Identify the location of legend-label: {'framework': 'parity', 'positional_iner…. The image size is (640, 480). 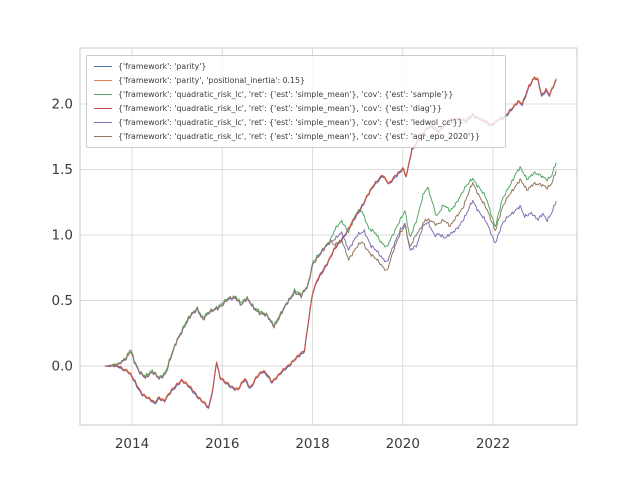
(211, 80).